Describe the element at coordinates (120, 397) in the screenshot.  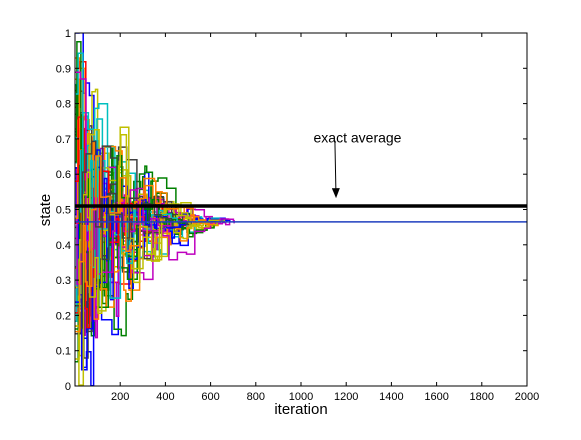
I see `x-tick-label: 200` at that location.